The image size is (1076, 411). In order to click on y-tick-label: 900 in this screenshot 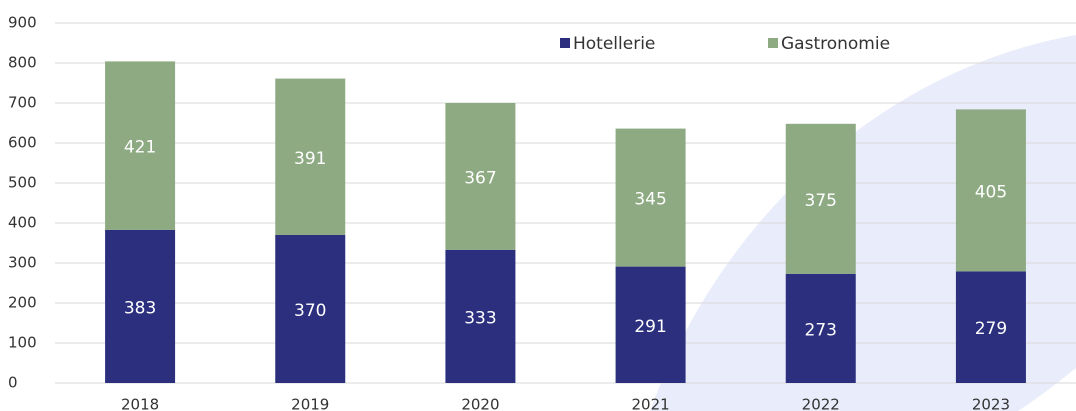, I will do `click(22, 23)`.